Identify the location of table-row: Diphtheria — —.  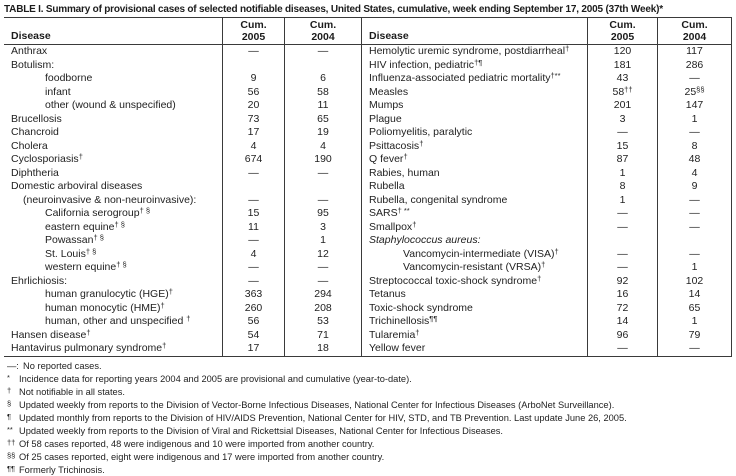
(182, 173).